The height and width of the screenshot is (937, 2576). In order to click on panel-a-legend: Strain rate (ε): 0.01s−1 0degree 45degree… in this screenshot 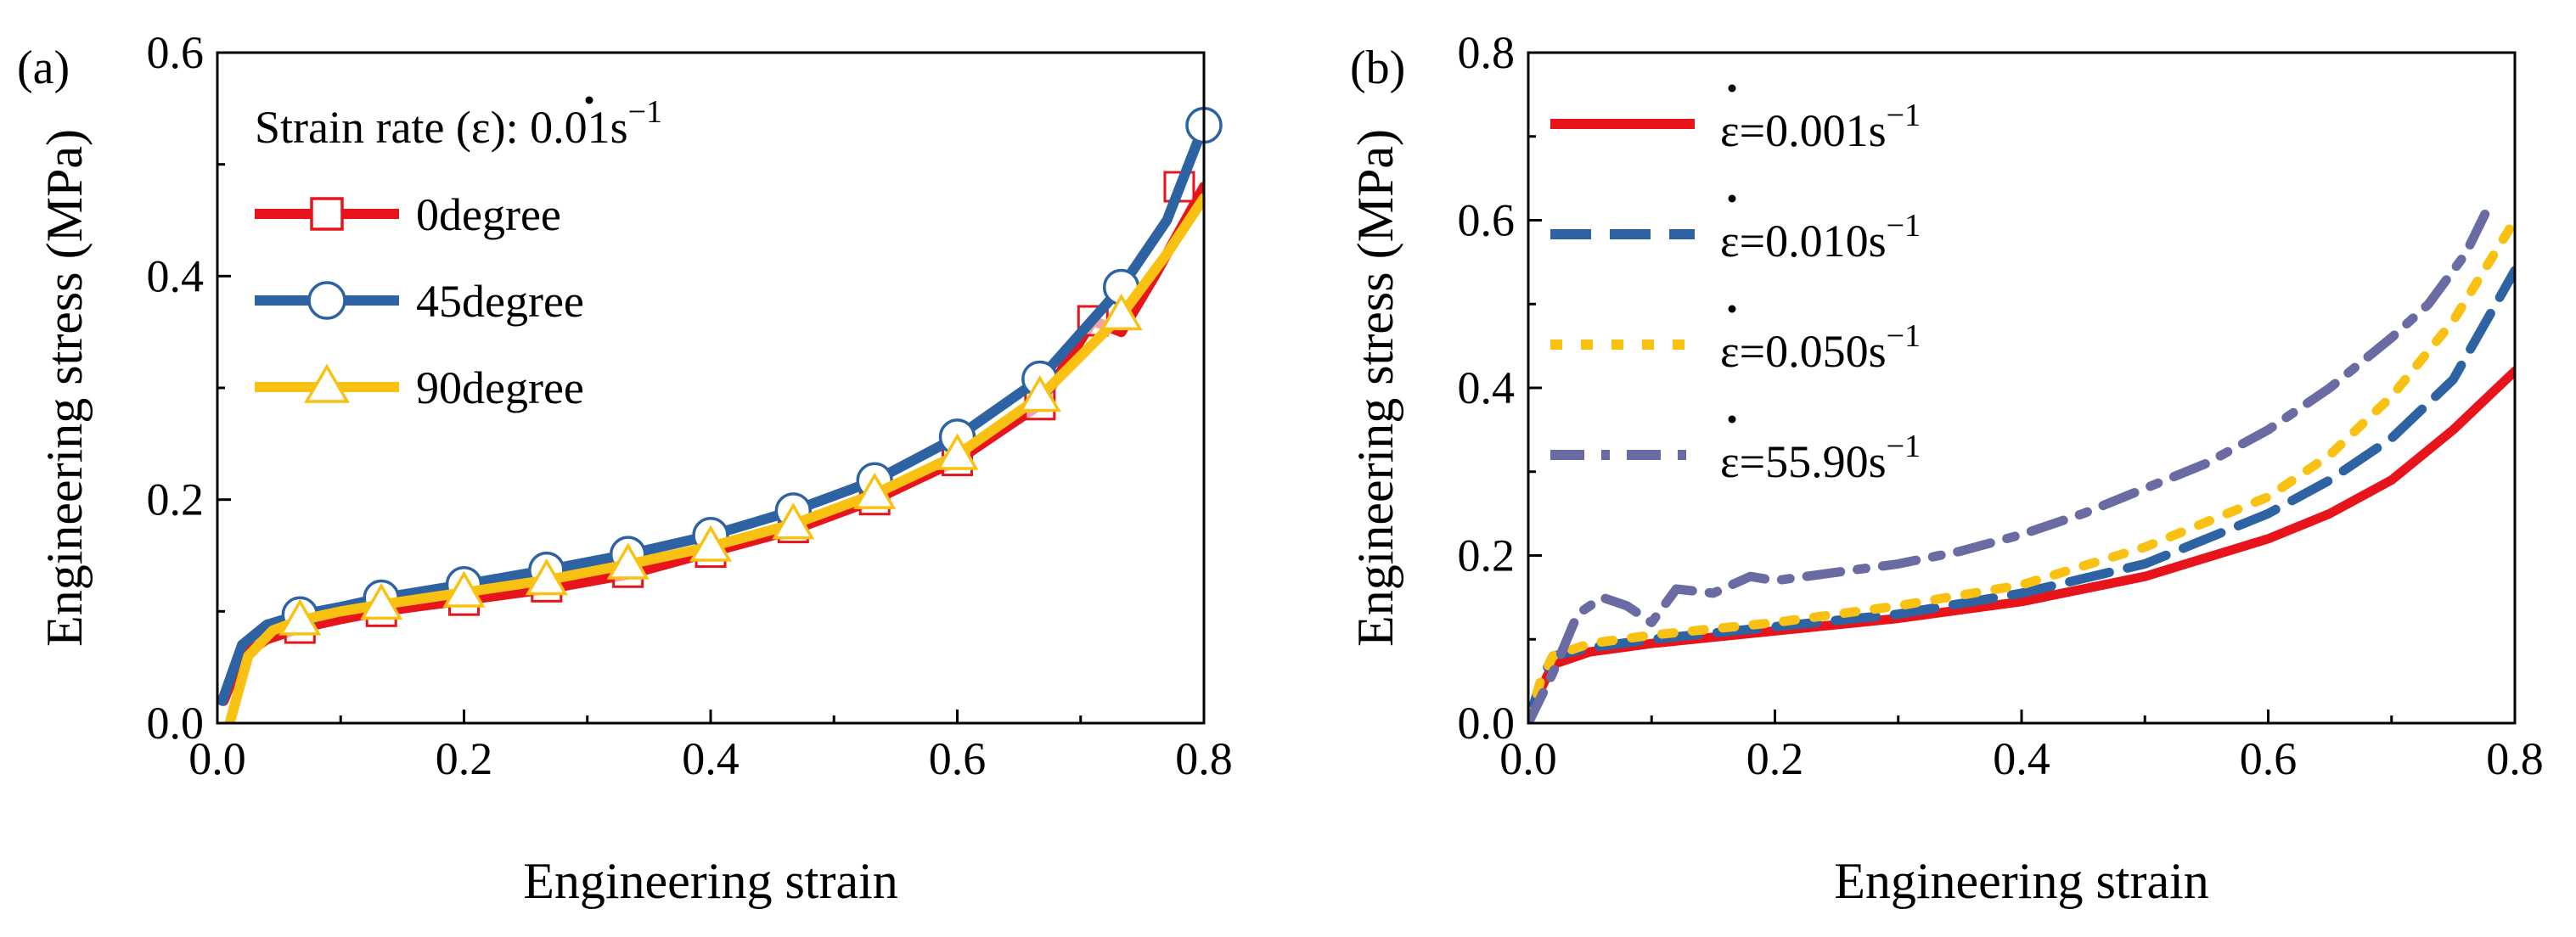, I will do `click(458, 254)`.